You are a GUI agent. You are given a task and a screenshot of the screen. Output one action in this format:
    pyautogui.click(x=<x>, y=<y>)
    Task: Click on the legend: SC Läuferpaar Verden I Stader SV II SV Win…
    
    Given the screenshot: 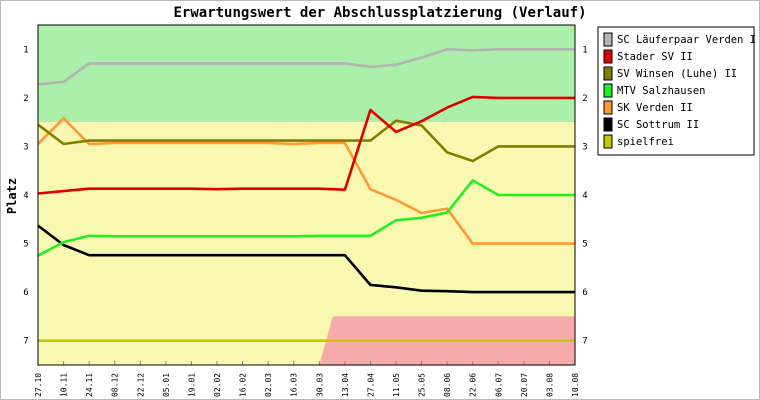 What is the action you would take?
    pyautogui.click(x=676, y=91)
    